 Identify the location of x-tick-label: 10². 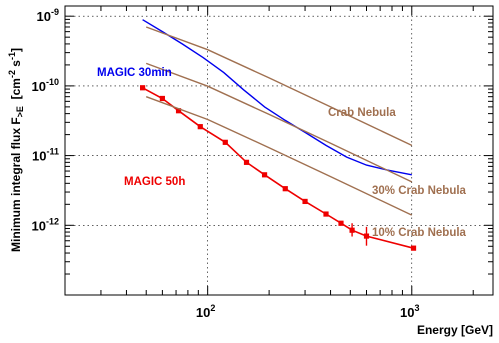
(205, 311).